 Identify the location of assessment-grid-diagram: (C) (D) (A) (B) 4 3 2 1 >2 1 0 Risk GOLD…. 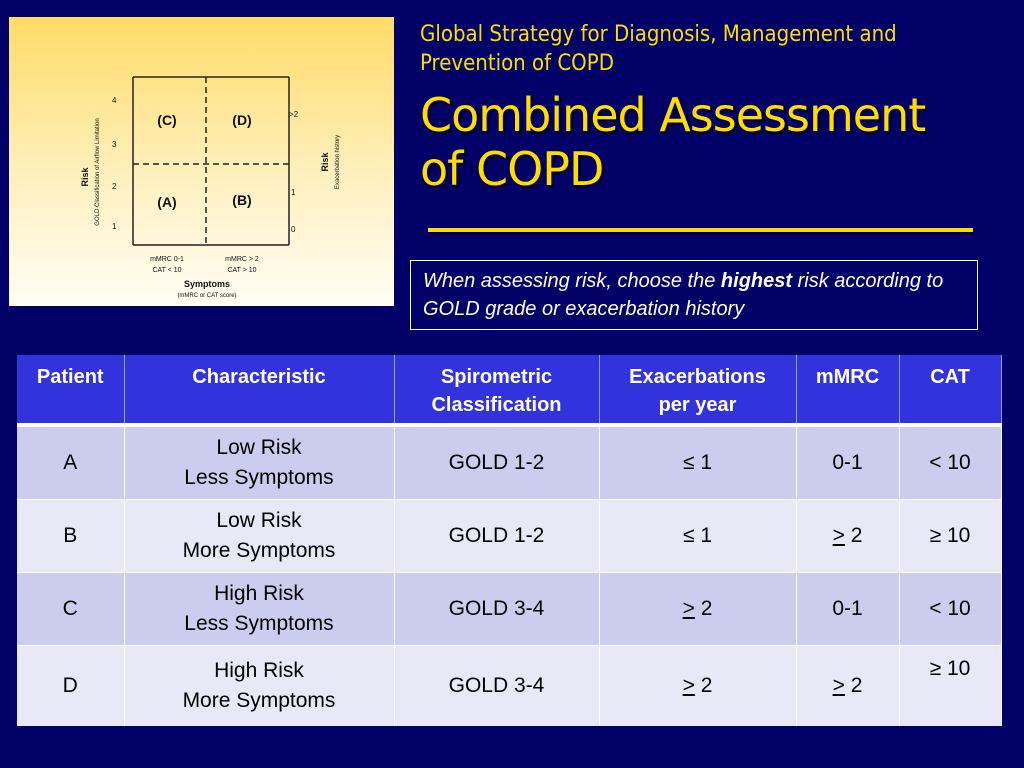
(210, 187).